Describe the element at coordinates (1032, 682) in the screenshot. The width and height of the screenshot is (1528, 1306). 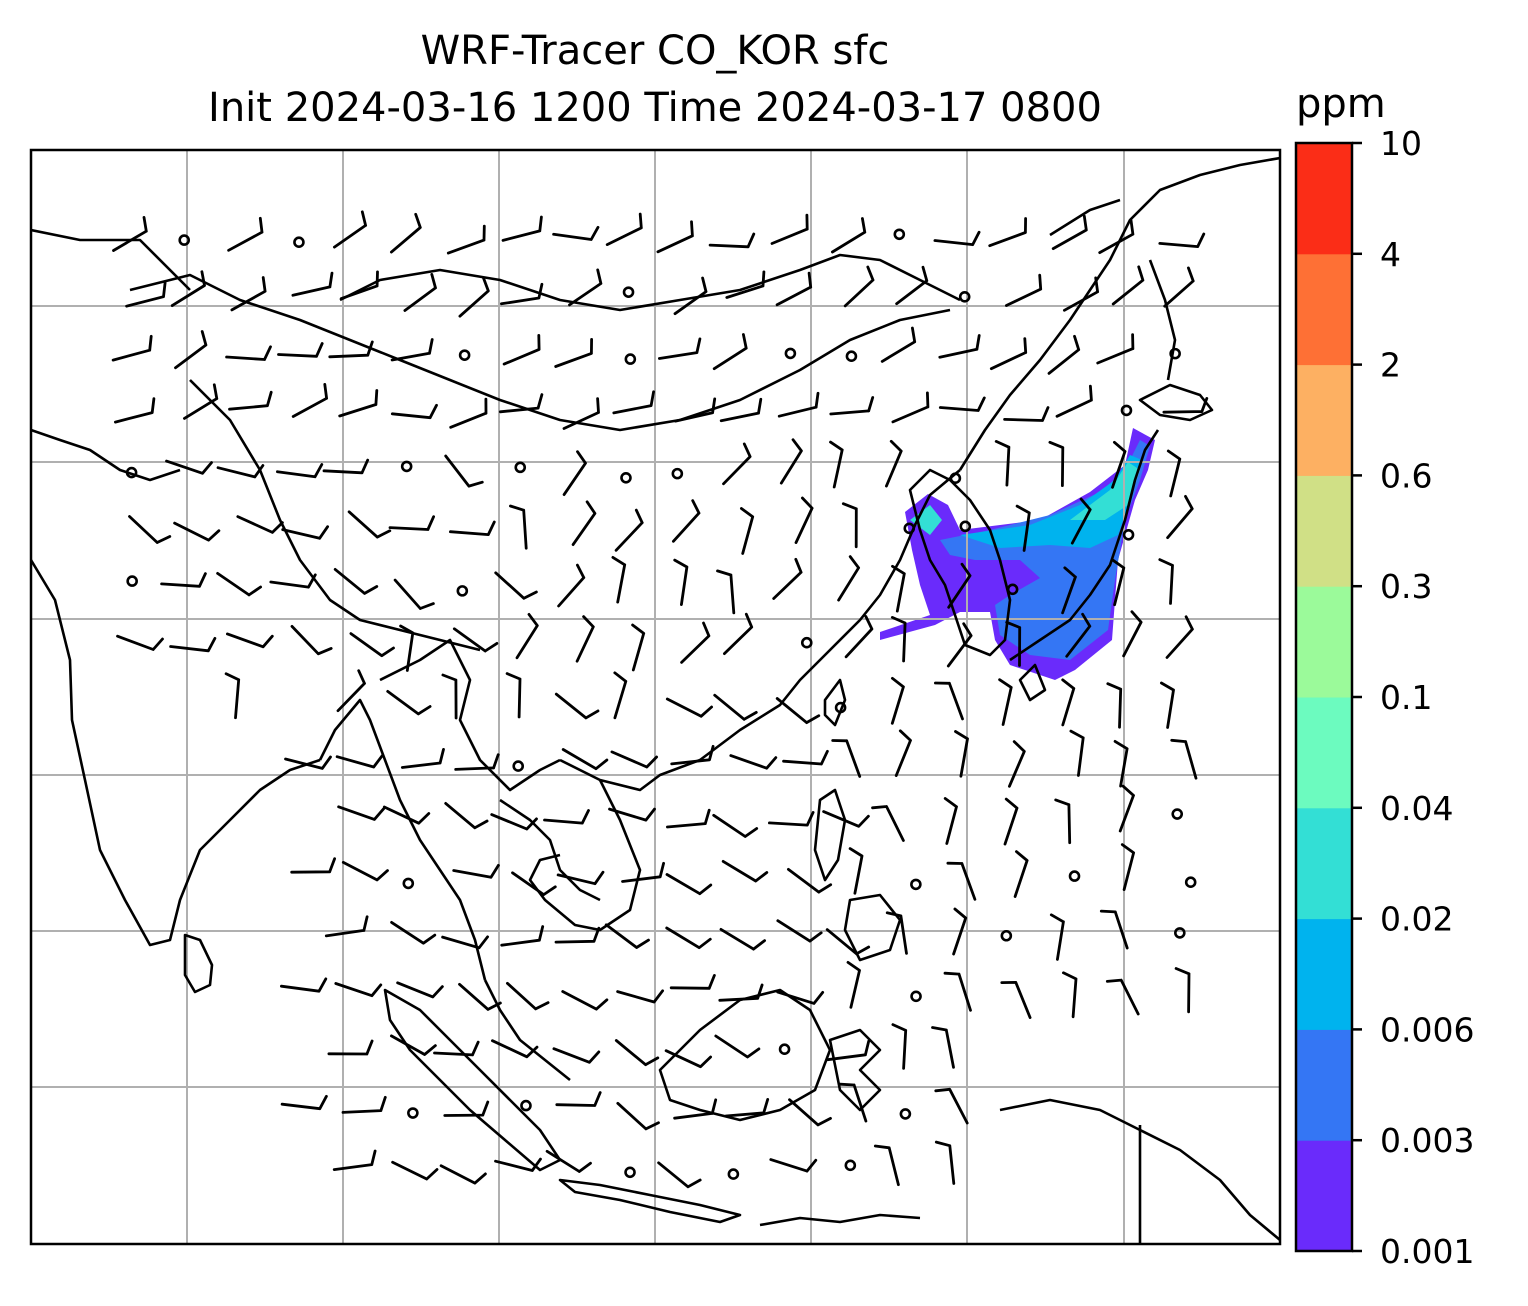
I see `japan-kyushu` at that location.